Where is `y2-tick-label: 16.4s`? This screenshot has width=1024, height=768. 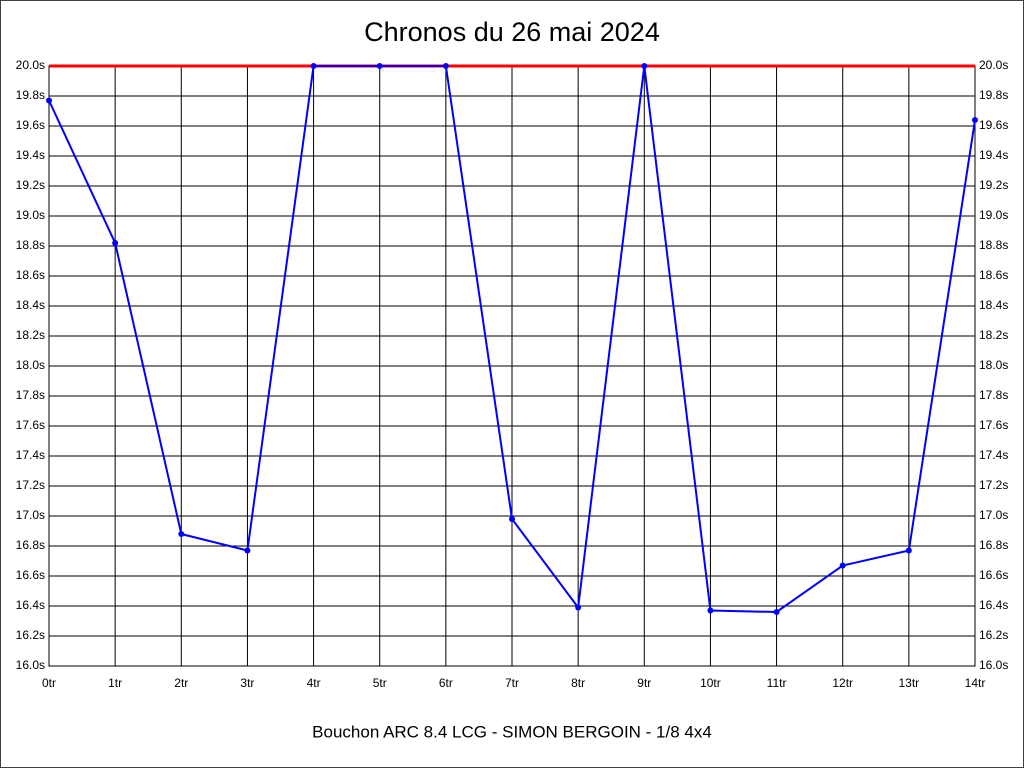 y2-tick-label: 16.4s is located at coordinates (993, 605).